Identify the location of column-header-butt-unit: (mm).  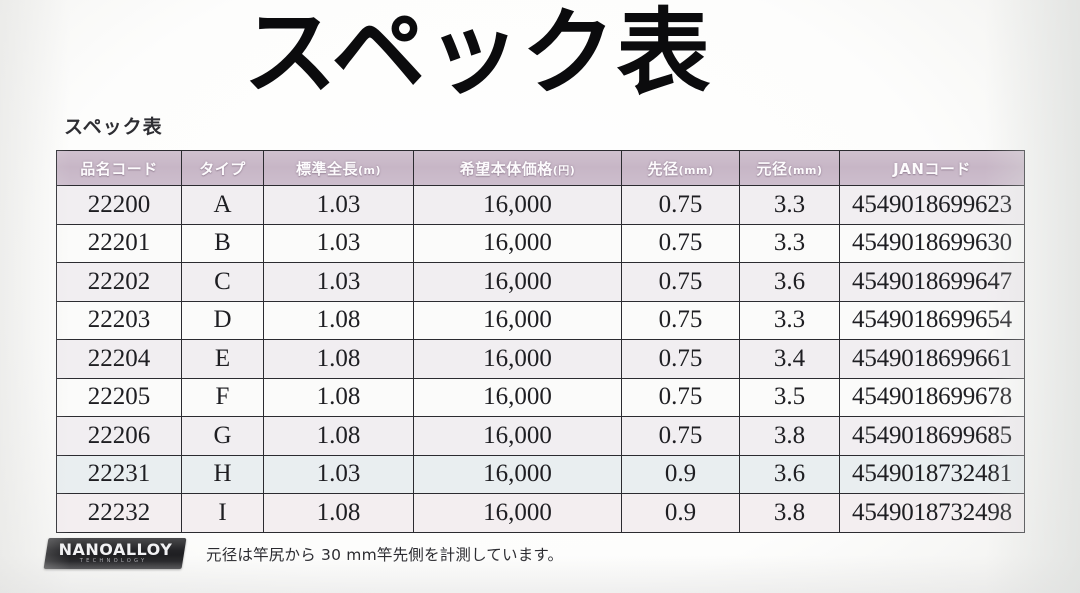
(805, 170).